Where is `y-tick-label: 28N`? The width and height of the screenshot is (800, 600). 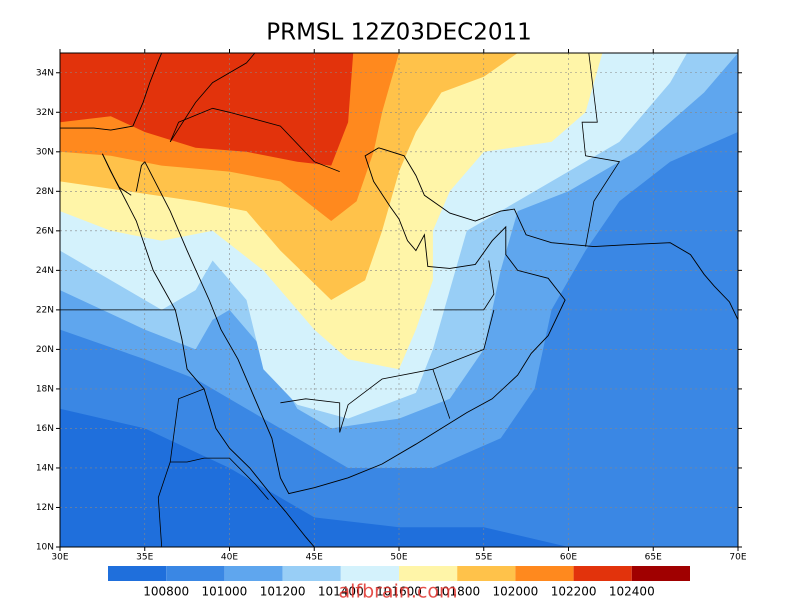
y-tick-label: 28N is located at coordinates (45, 192).